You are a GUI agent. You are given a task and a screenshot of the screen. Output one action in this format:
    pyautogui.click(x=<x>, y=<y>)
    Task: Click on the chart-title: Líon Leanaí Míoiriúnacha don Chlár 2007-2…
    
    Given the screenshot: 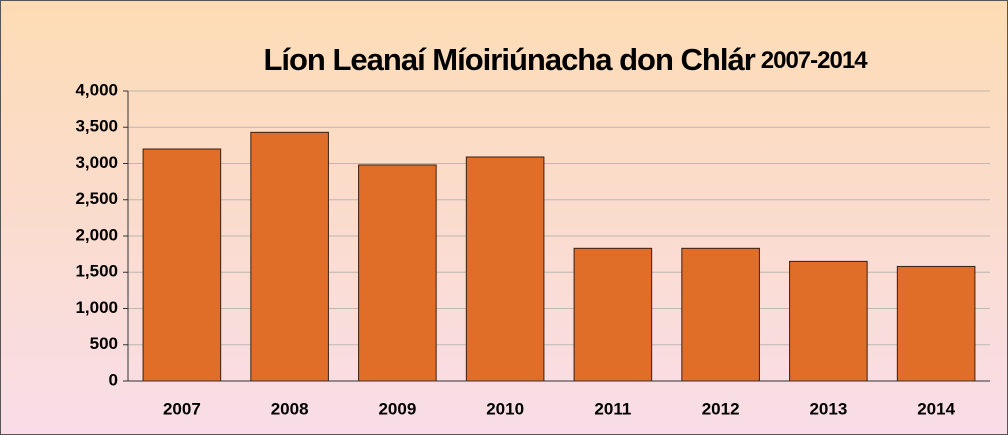 What is the action you would take?
    pyautogui.click(x=565, y=59)
    